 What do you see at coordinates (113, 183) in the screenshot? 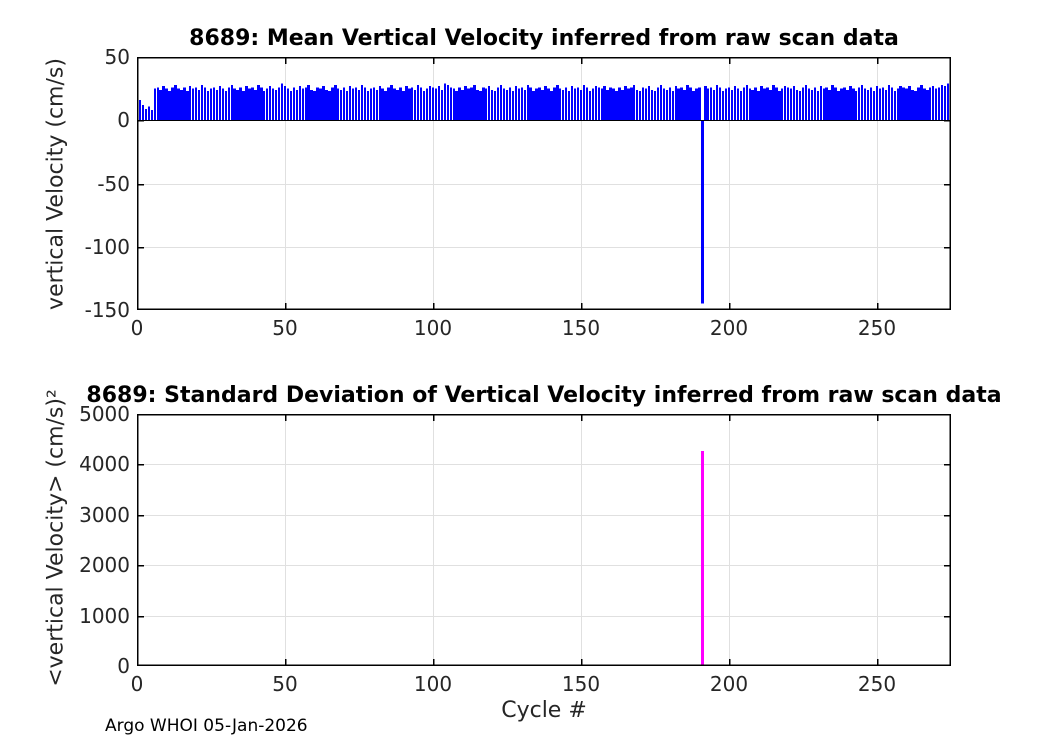
I see `y-tick-label: -50` at bounding box center [113, 183].